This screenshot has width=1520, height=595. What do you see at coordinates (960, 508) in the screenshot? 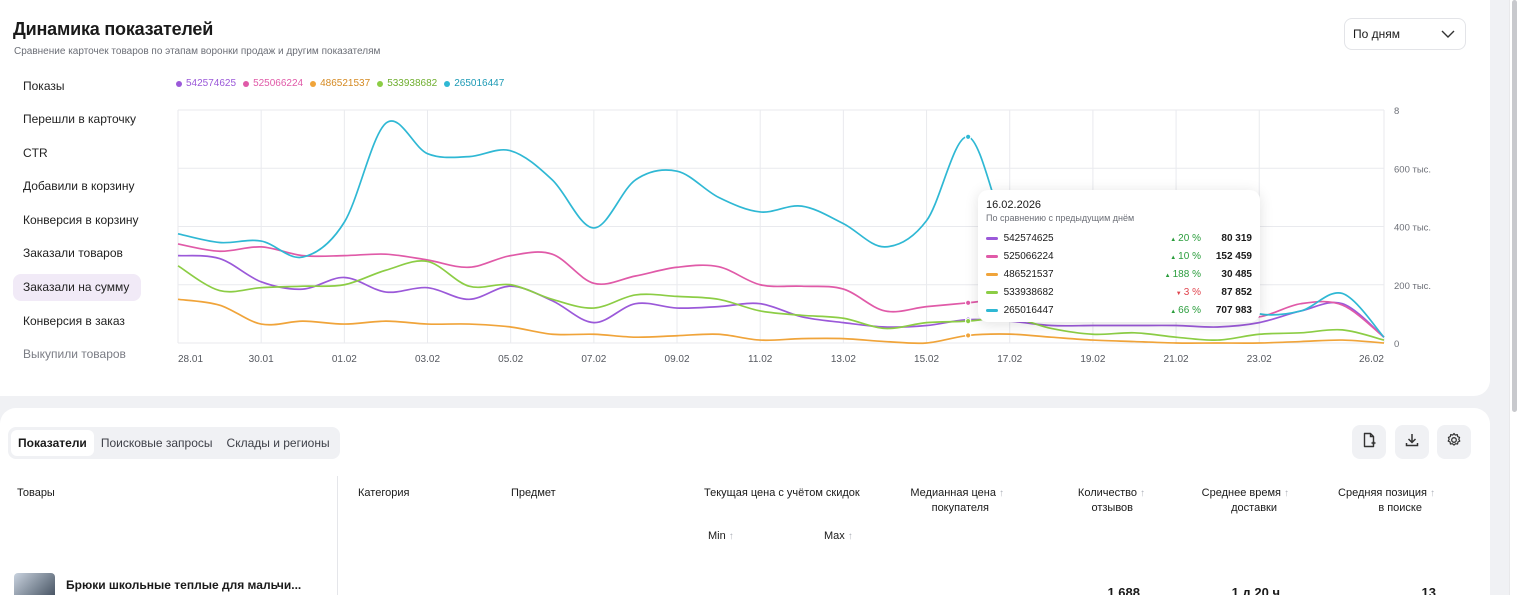
I see `col-header-median-price-line2: покупателя` at bounding box center [960, 508].